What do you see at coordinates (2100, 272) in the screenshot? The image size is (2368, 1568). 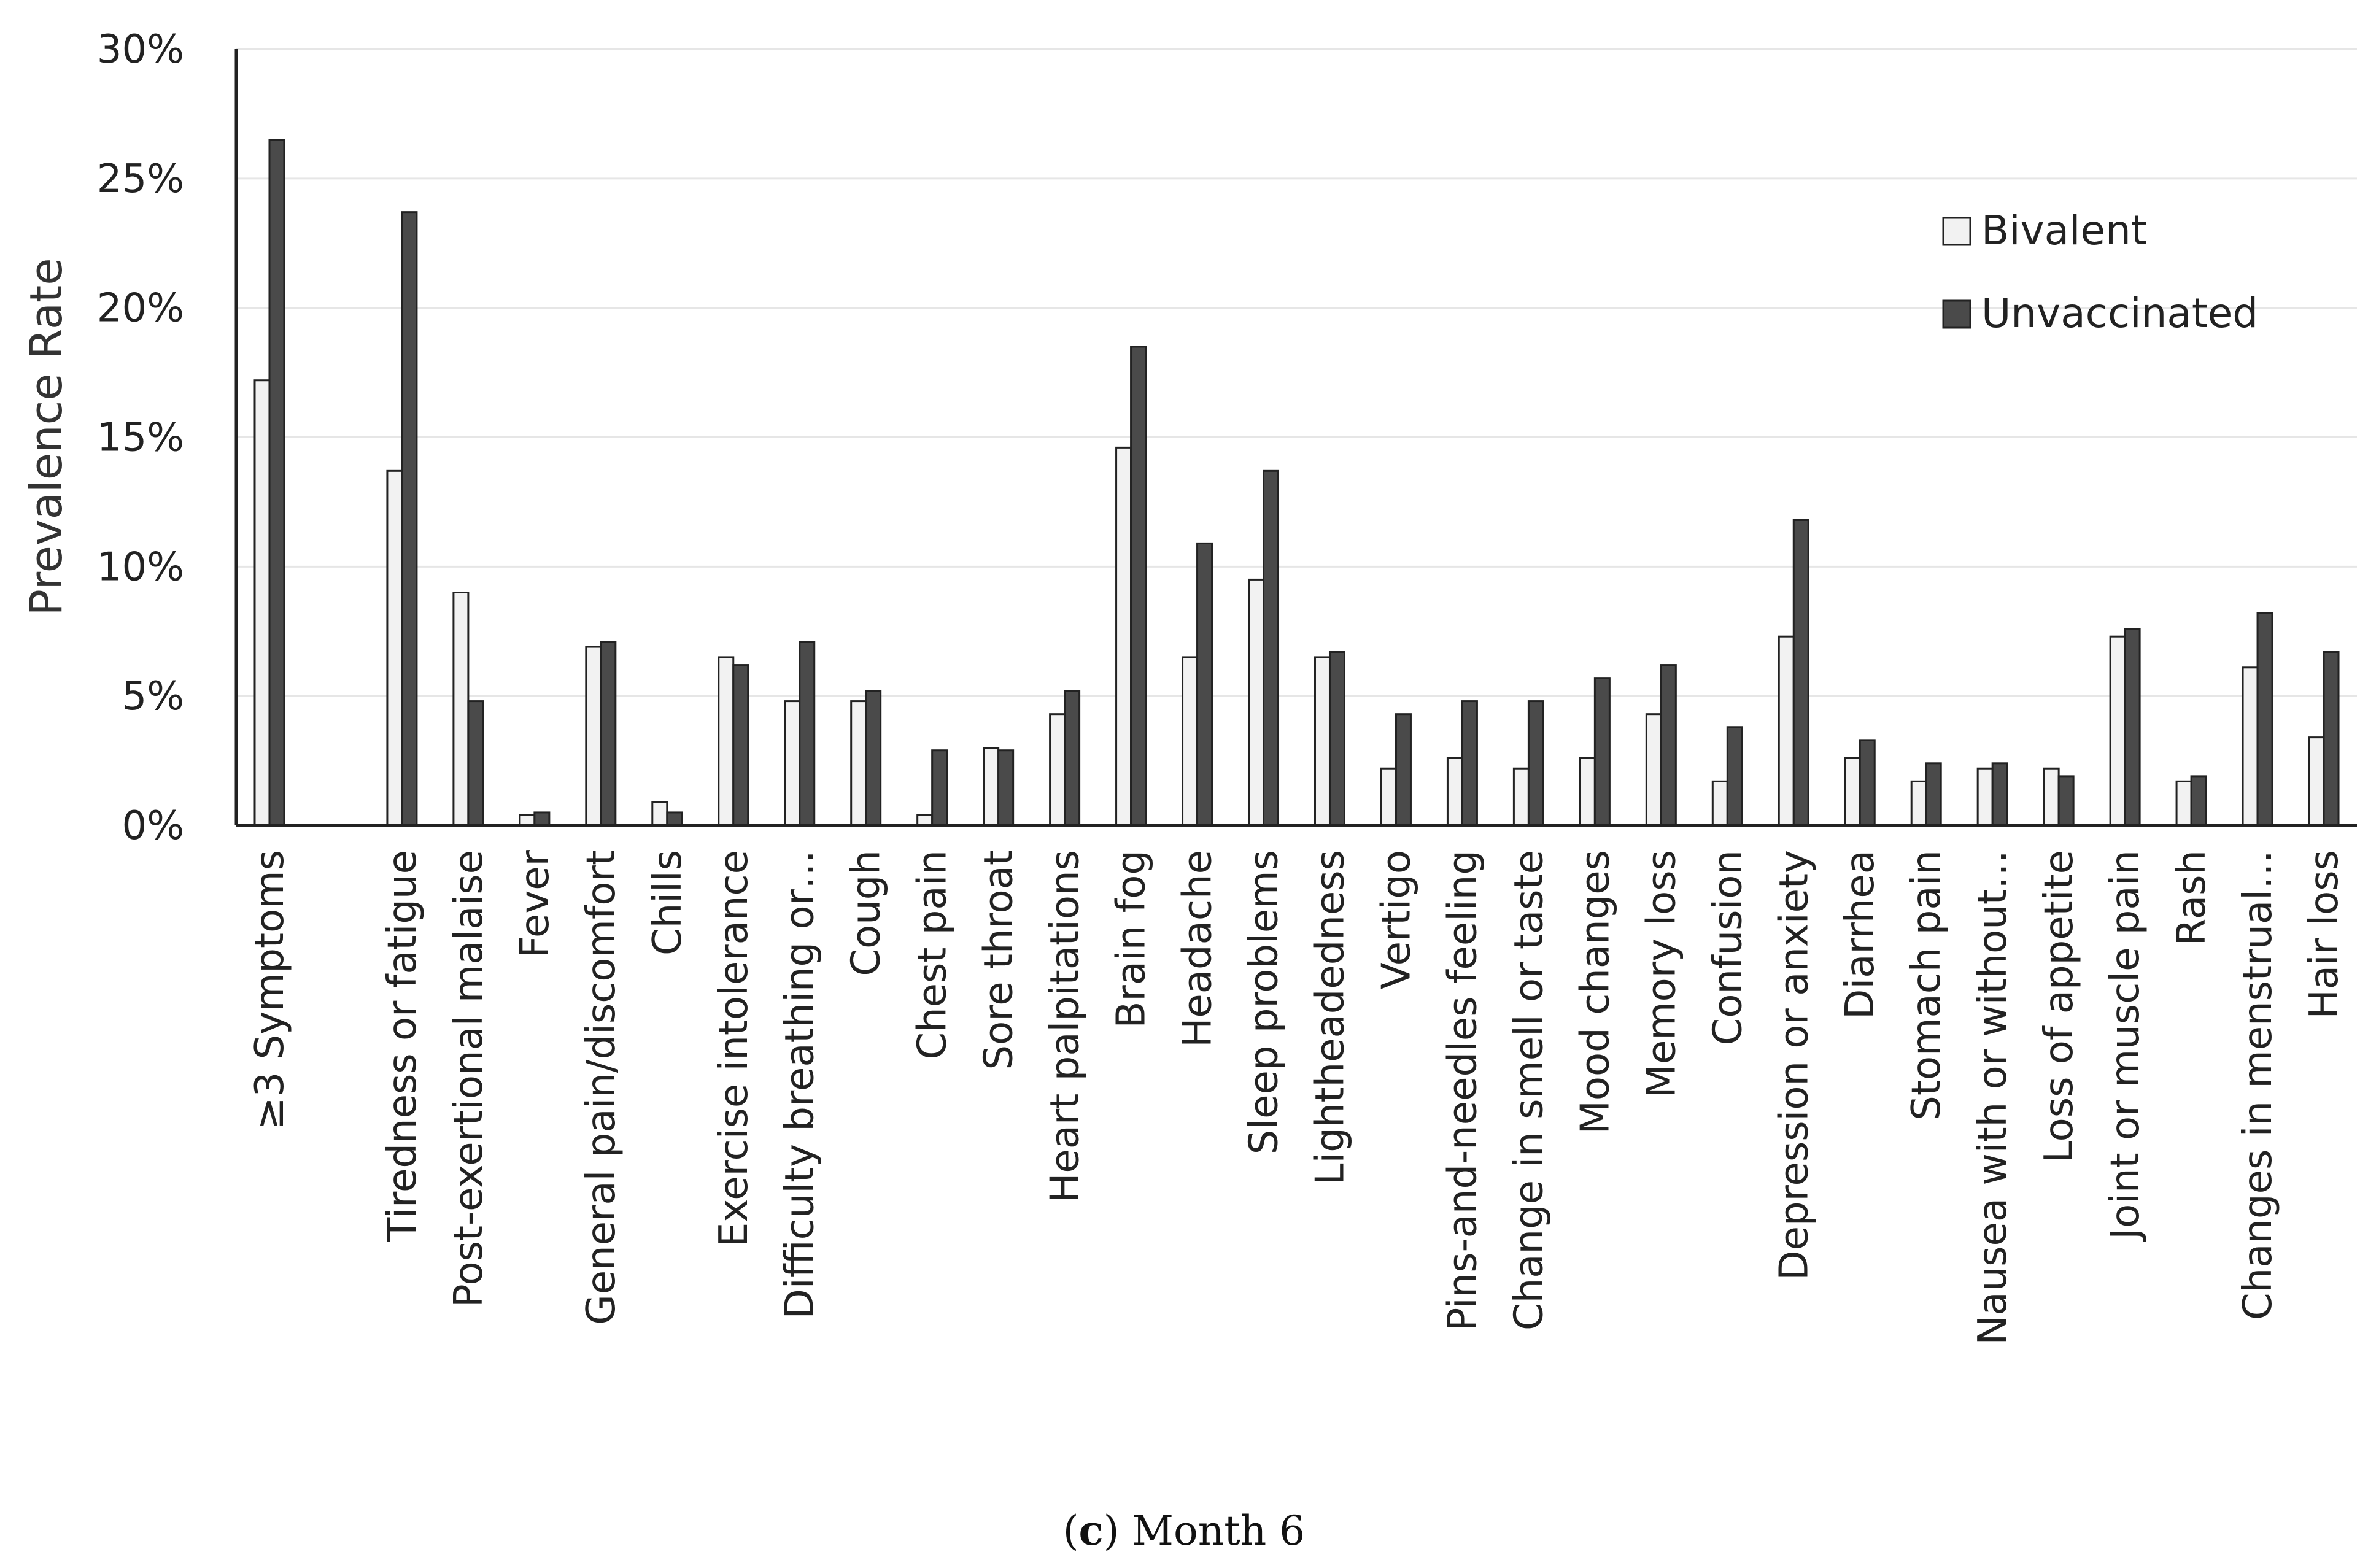 I see `legend: Bivalent Unvaccinated` at bounding box center [2100, 272].